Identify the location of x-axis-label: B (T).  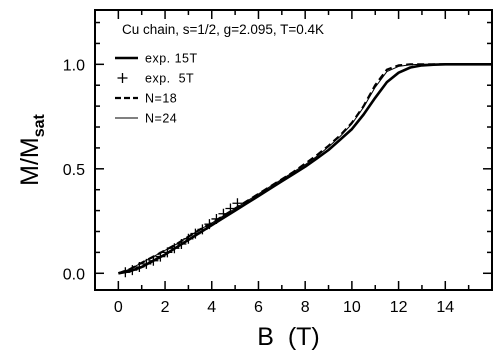
(288, 337).